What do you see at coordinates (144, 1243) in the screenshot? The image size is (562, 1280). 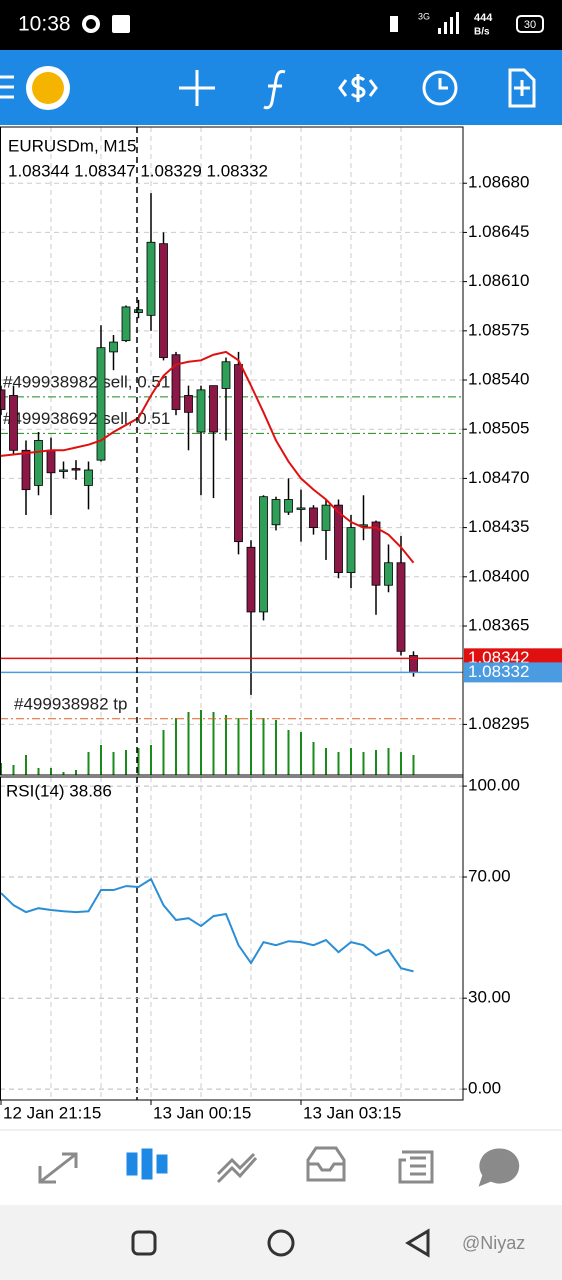 I see `recents-button` at bounding box center [144, 1243].